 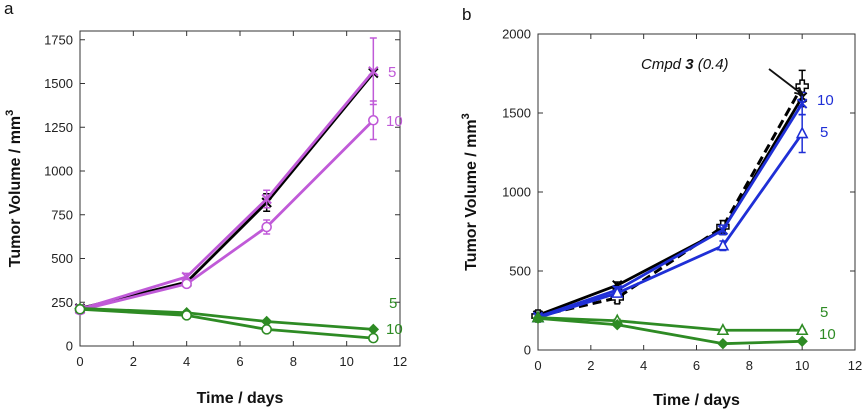 I want to click on panel-letter: a, so click(x=9, y=9).